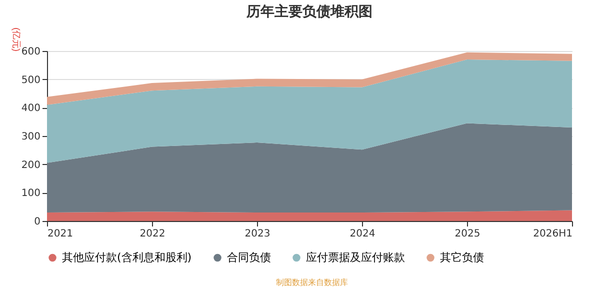 The image size is (600, 300). What do you see at coordinates (30, 165) in the screenshot?
I see `y-tick-label: 200` at bounding box center [30, 165].